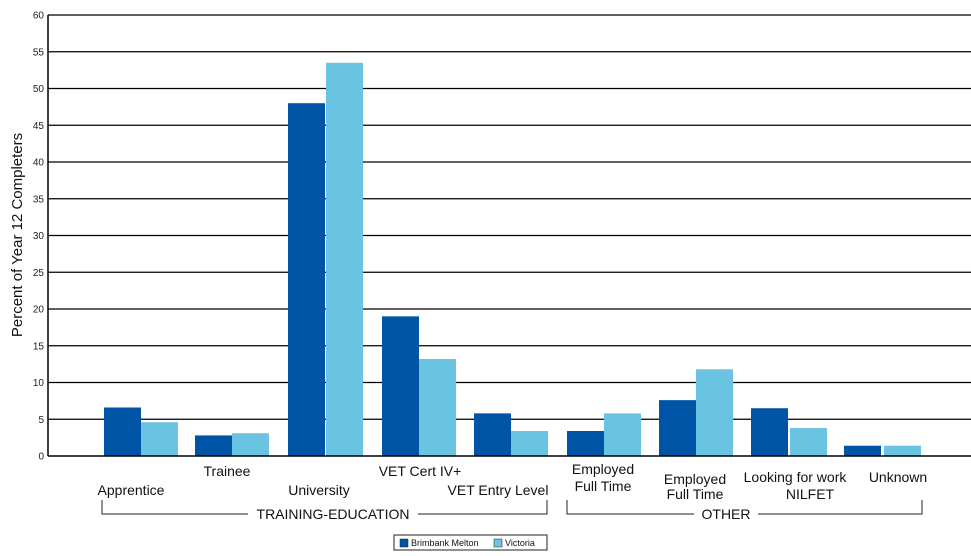 Image resolution: width=971 pixels, height=556 pixels. Describe the element at coordinates (520, 543) in the screenshot. I see `legend-label-victoria: Victoria` at that location.